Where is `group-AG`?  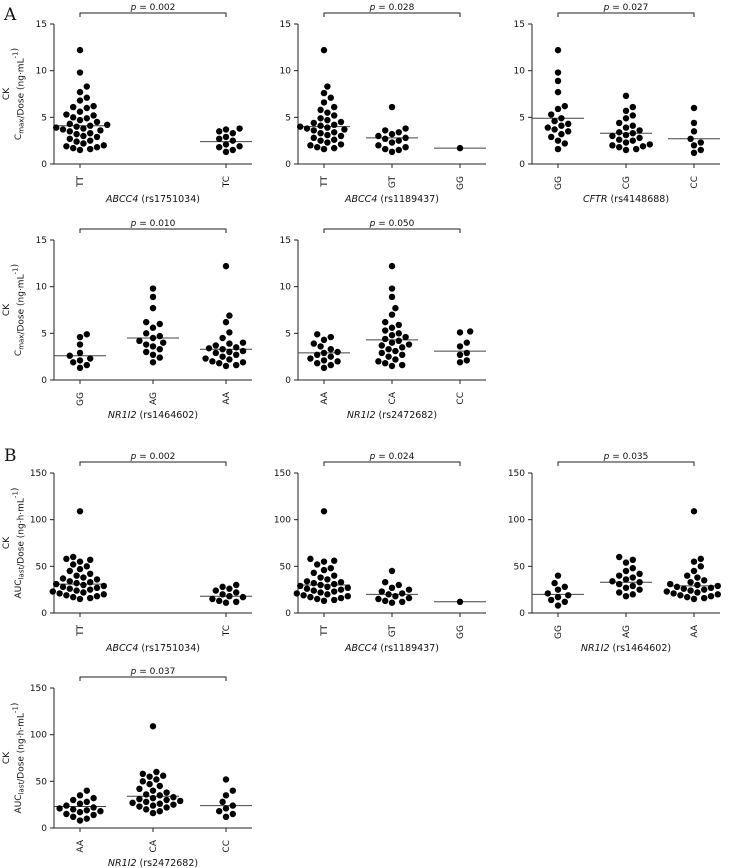
group-AG is located at coordinates (626, 576).